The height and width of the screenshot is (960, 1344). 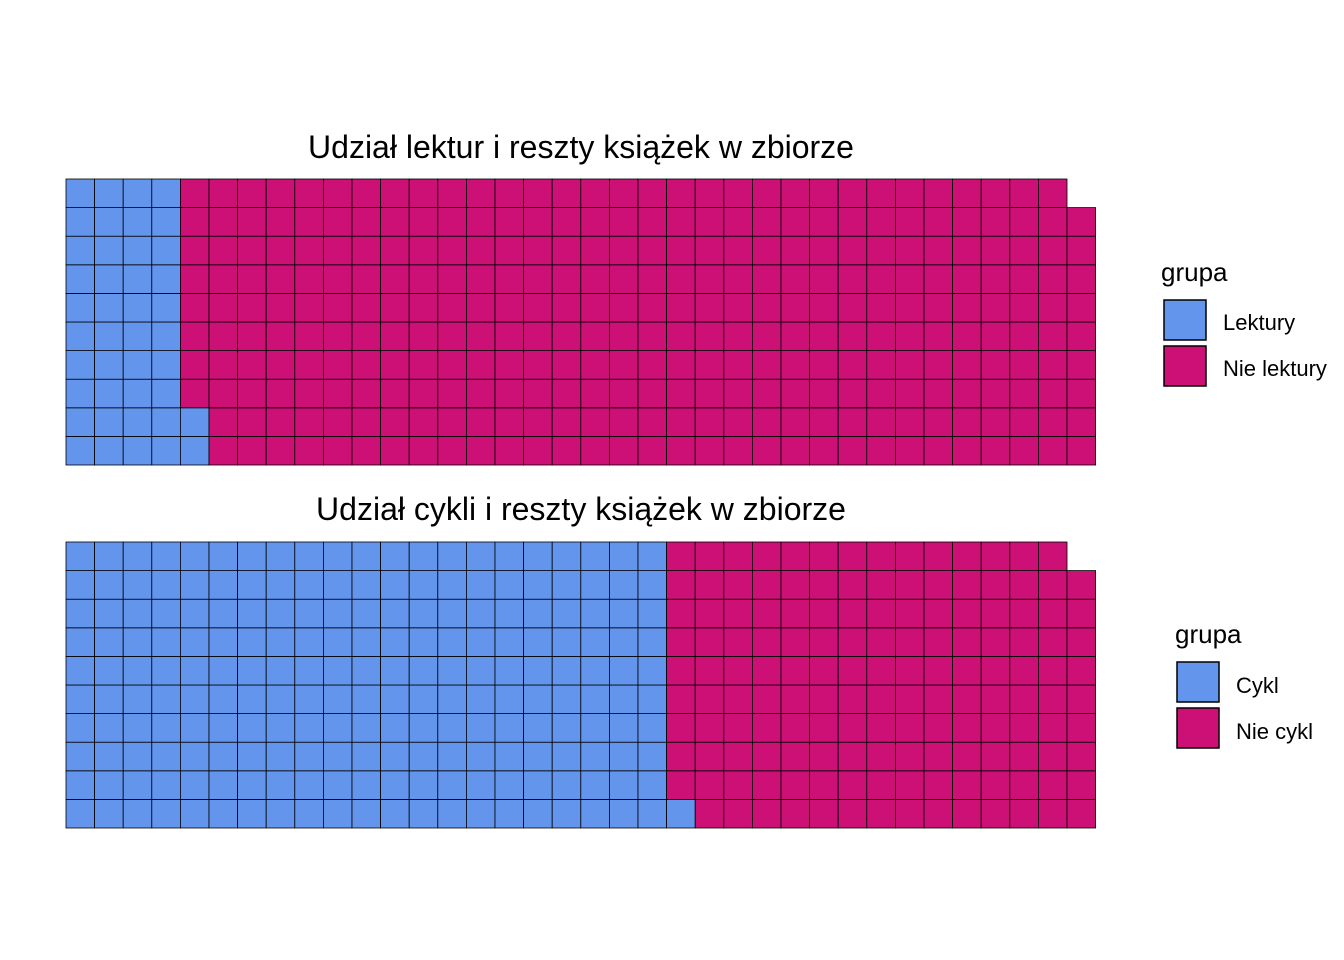 What do you see at coordinates (1274, 731) in the screenshot?
I see `legend-label-nie-cykl: Nie cykl` at bounding box center [1274, 731].